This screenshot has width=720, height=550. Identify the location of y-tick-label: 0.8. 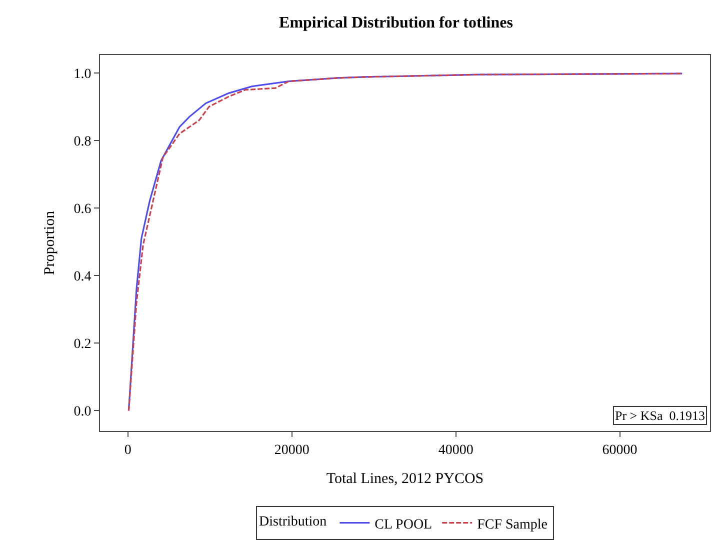
(83, 142).